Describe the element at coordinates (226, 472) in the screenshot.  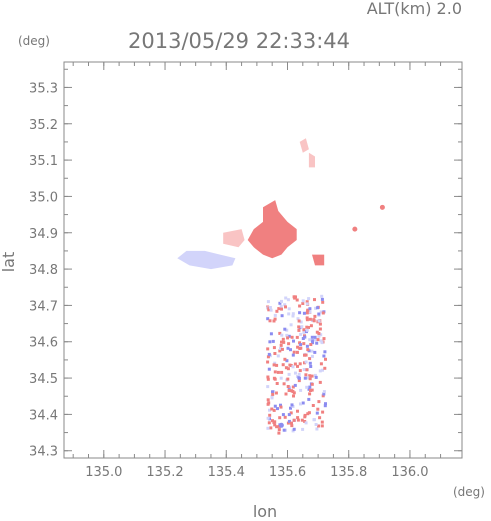
I see `x-tick-label-2: 135.4` at that location.